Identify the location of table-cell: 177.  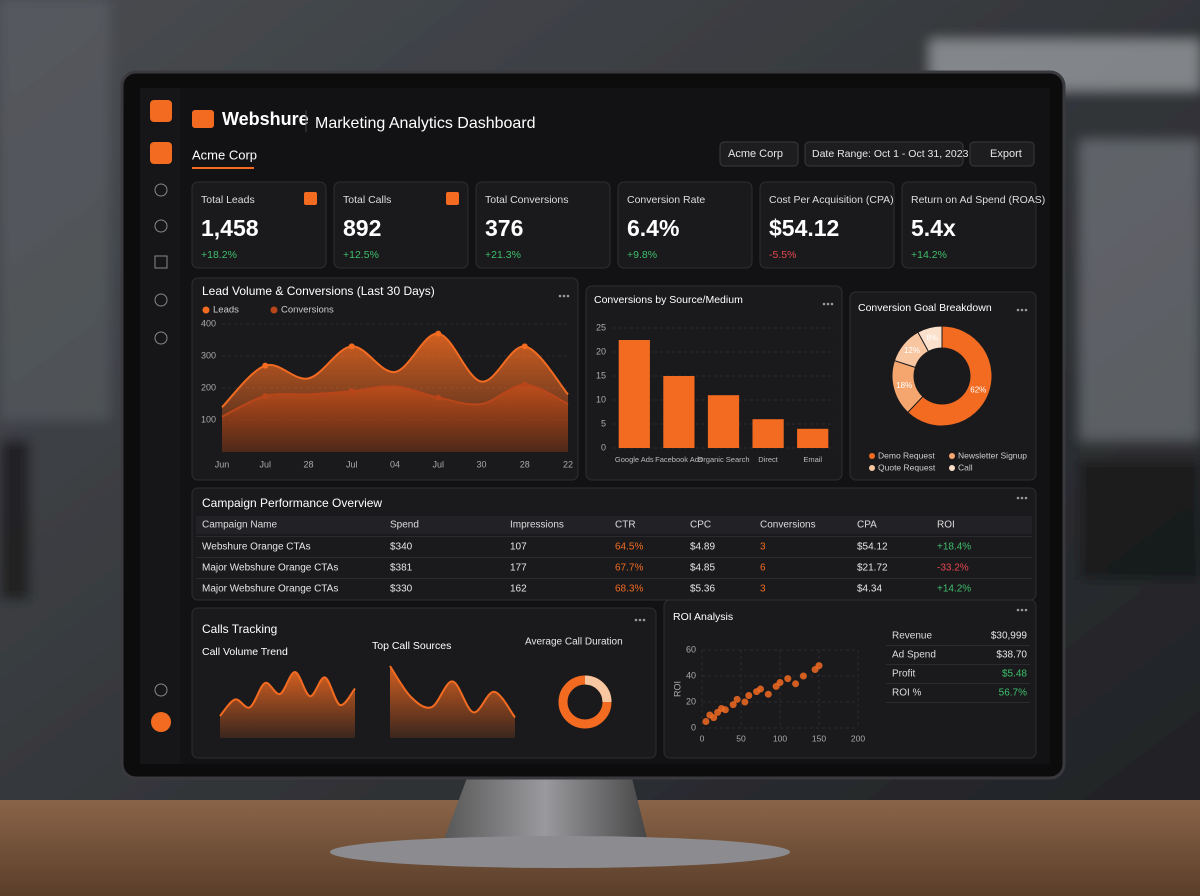
(518, 568).